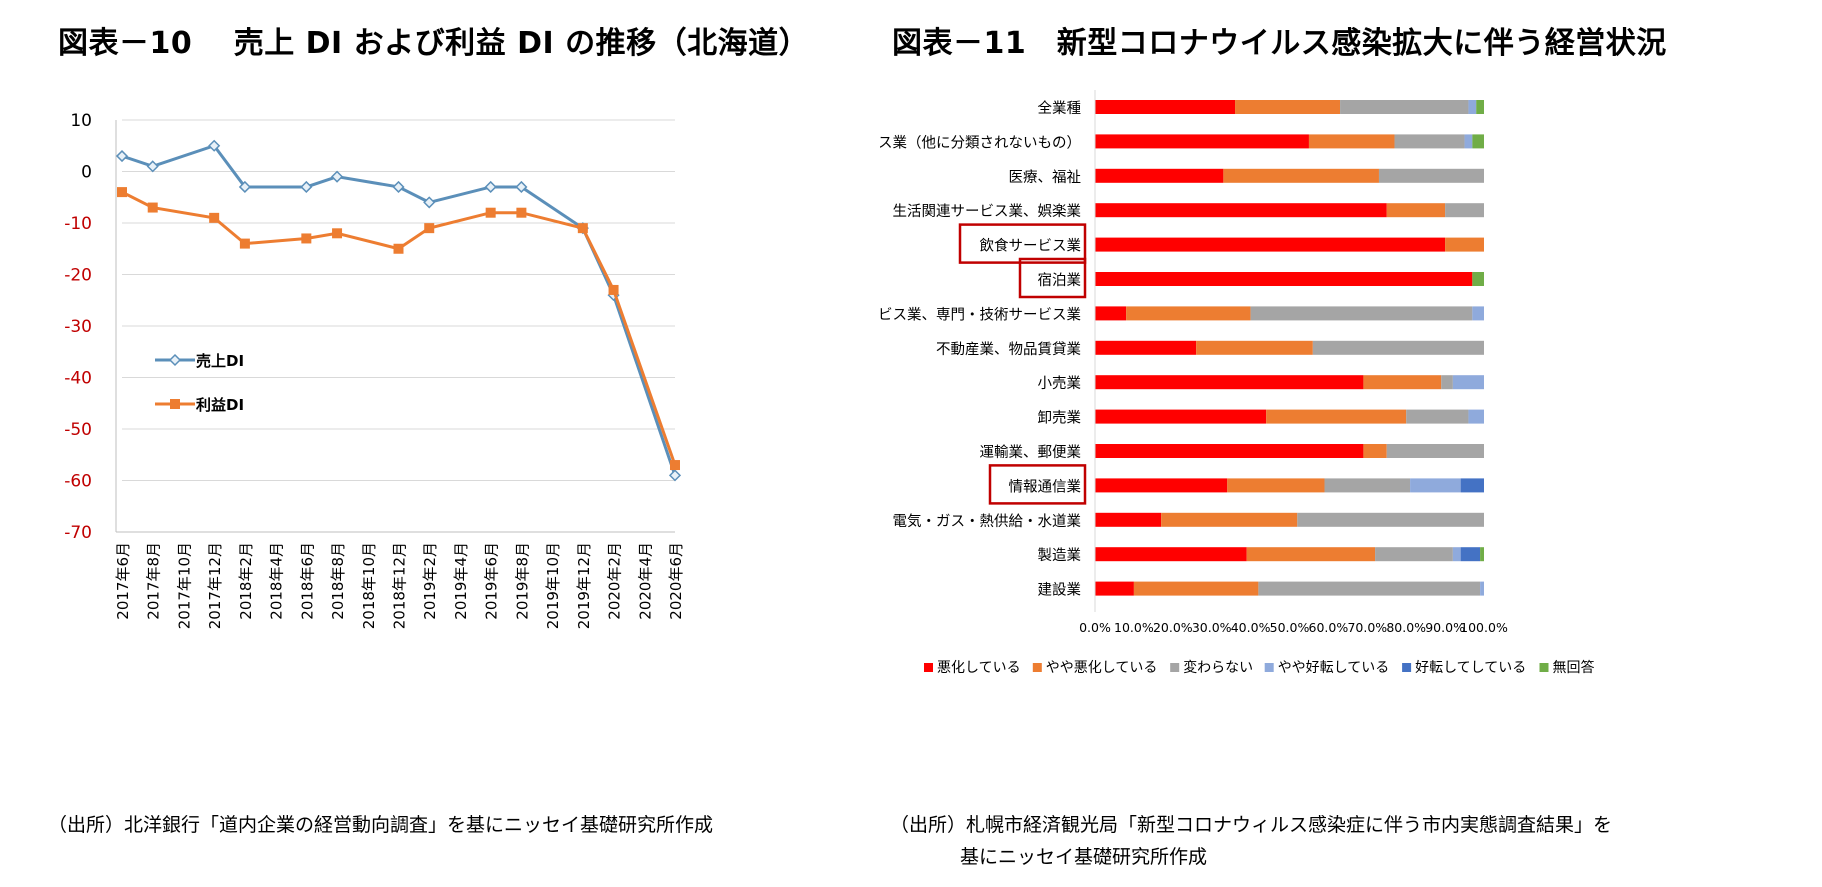 This screenshot has height=887, width=1822. I want to click on legend-label: 無回答, so click(1574, 667).